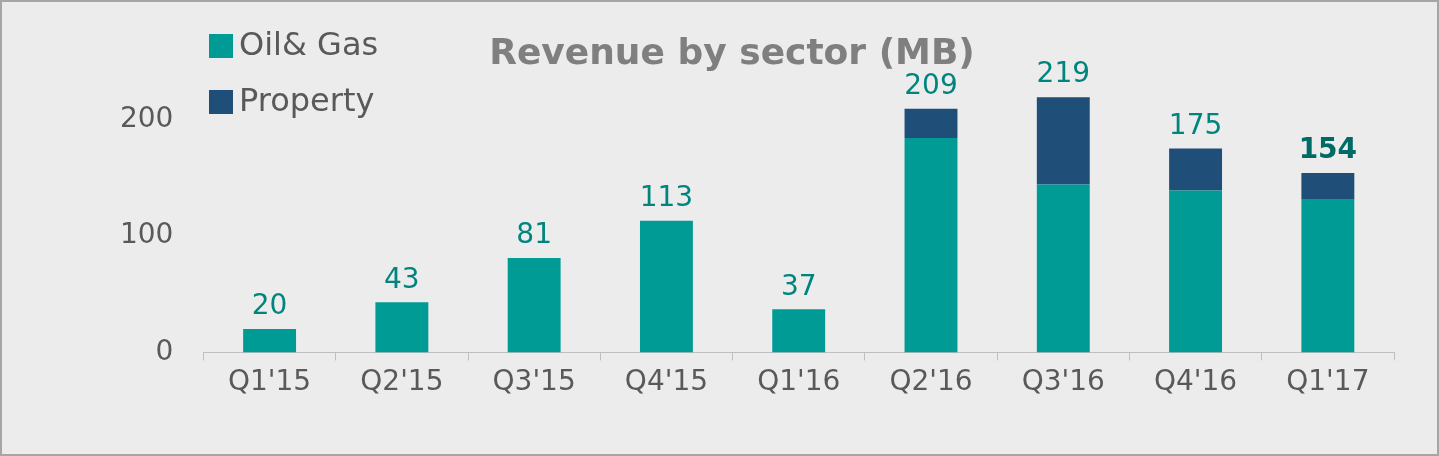 The height and width of the screenshot is (456, 1439). I want to click on total-label: 20, so click(269, 305).